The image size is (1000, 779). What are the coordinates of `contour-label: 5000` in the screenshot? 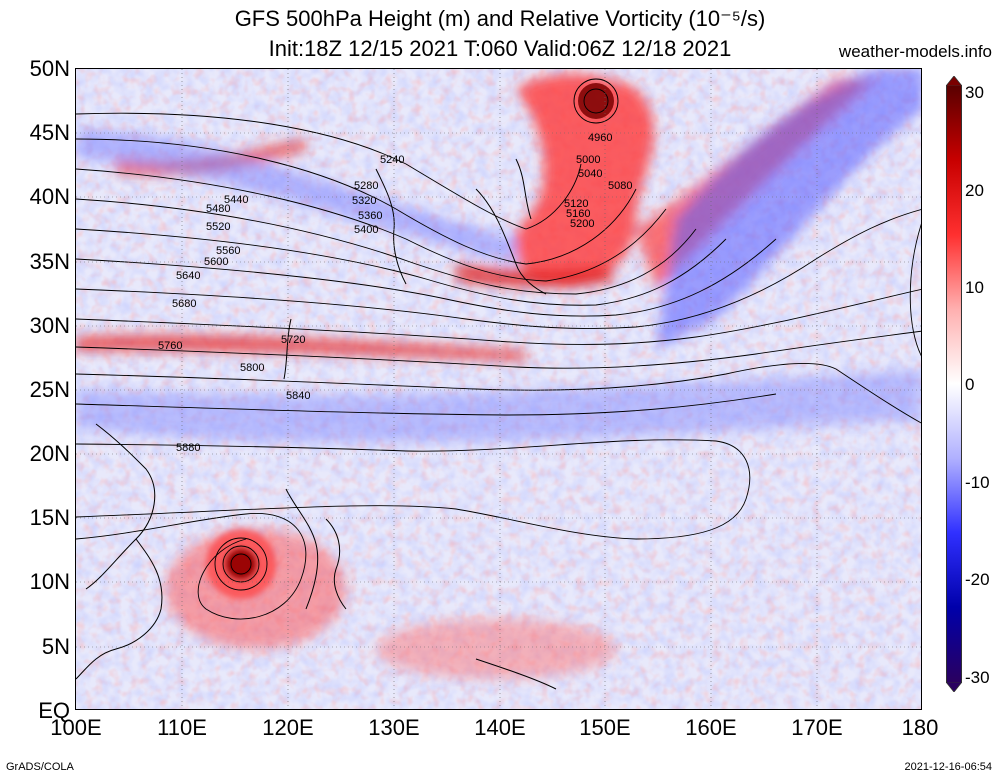 It's located at (588, 160).